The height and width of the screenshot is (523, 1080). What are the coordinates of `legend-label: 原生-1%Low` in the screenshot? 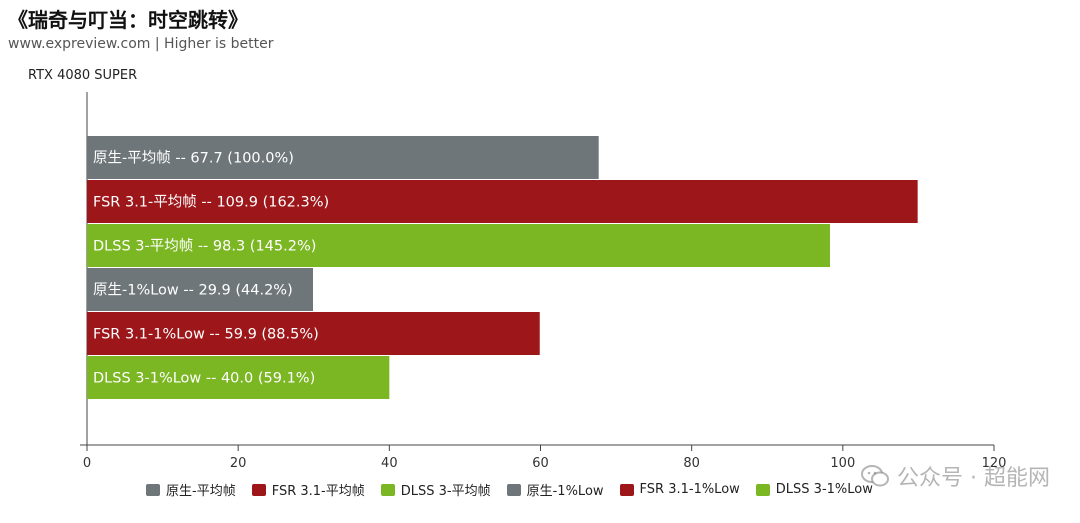 It's located at (565, 491).